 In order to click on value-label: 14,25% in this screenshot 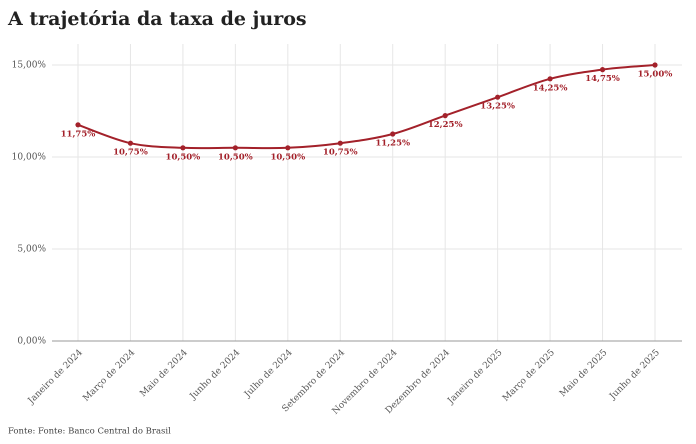, I will do `click(550, 88)`.